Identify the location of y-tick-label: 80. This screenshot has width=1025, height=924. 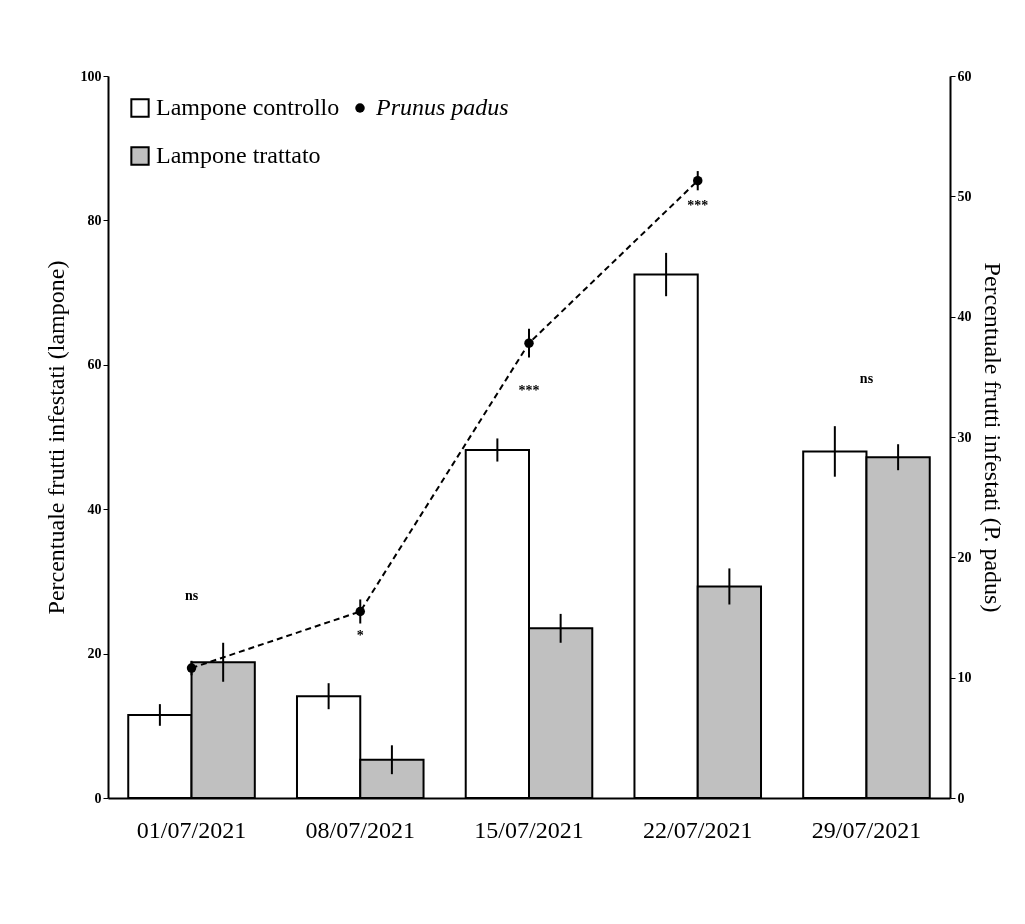
(94, 220).